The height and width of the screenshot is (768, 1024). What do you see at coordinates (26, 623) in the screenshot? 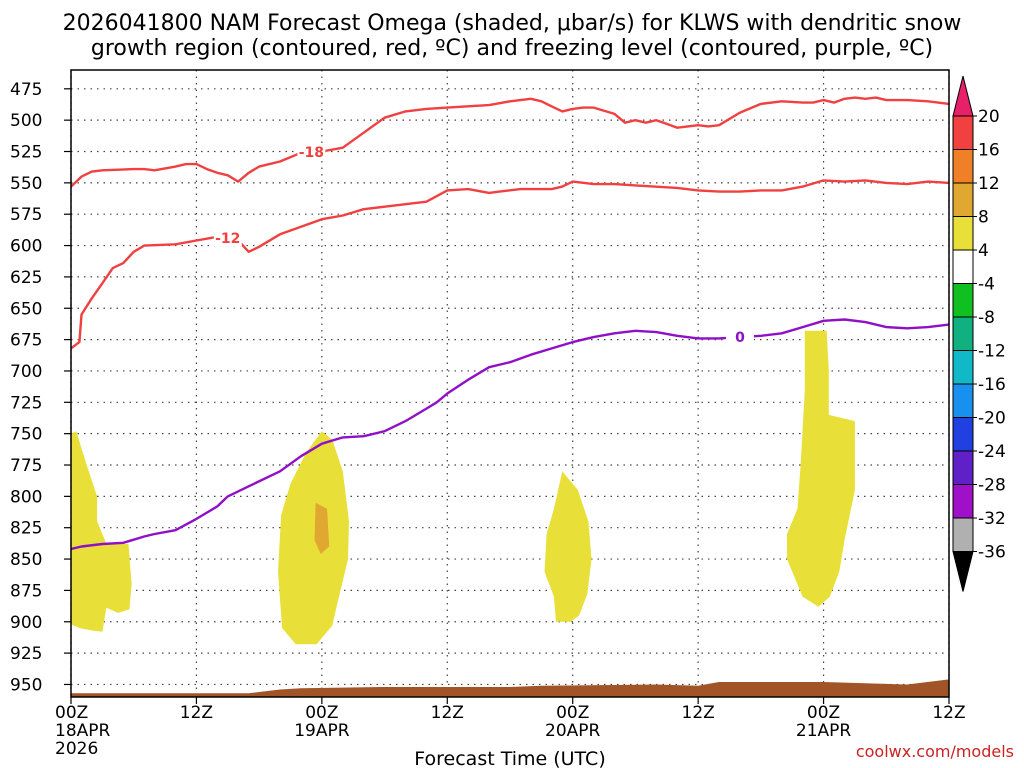
I see `ytick-label-900: 900` at bounding box center [26, 623].